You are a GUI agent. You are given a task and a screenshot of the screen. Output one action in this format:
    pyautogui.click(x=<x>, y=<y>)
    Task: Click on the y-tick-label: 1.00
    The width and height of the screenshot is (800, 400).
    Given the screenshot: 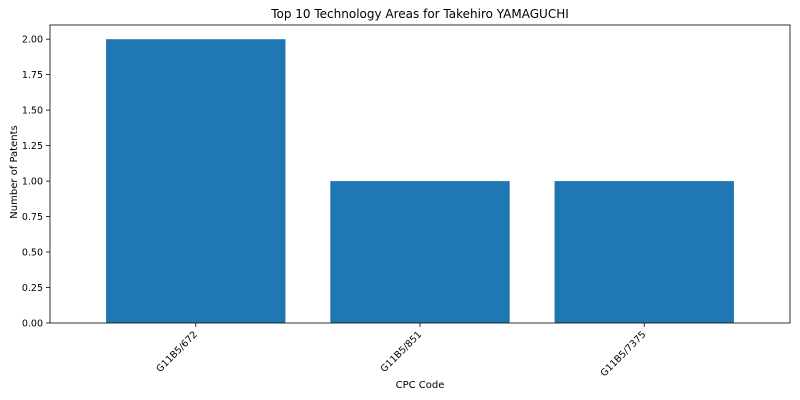 What is the action you would take?
    pyautogui.click(x=32, y=182)
    